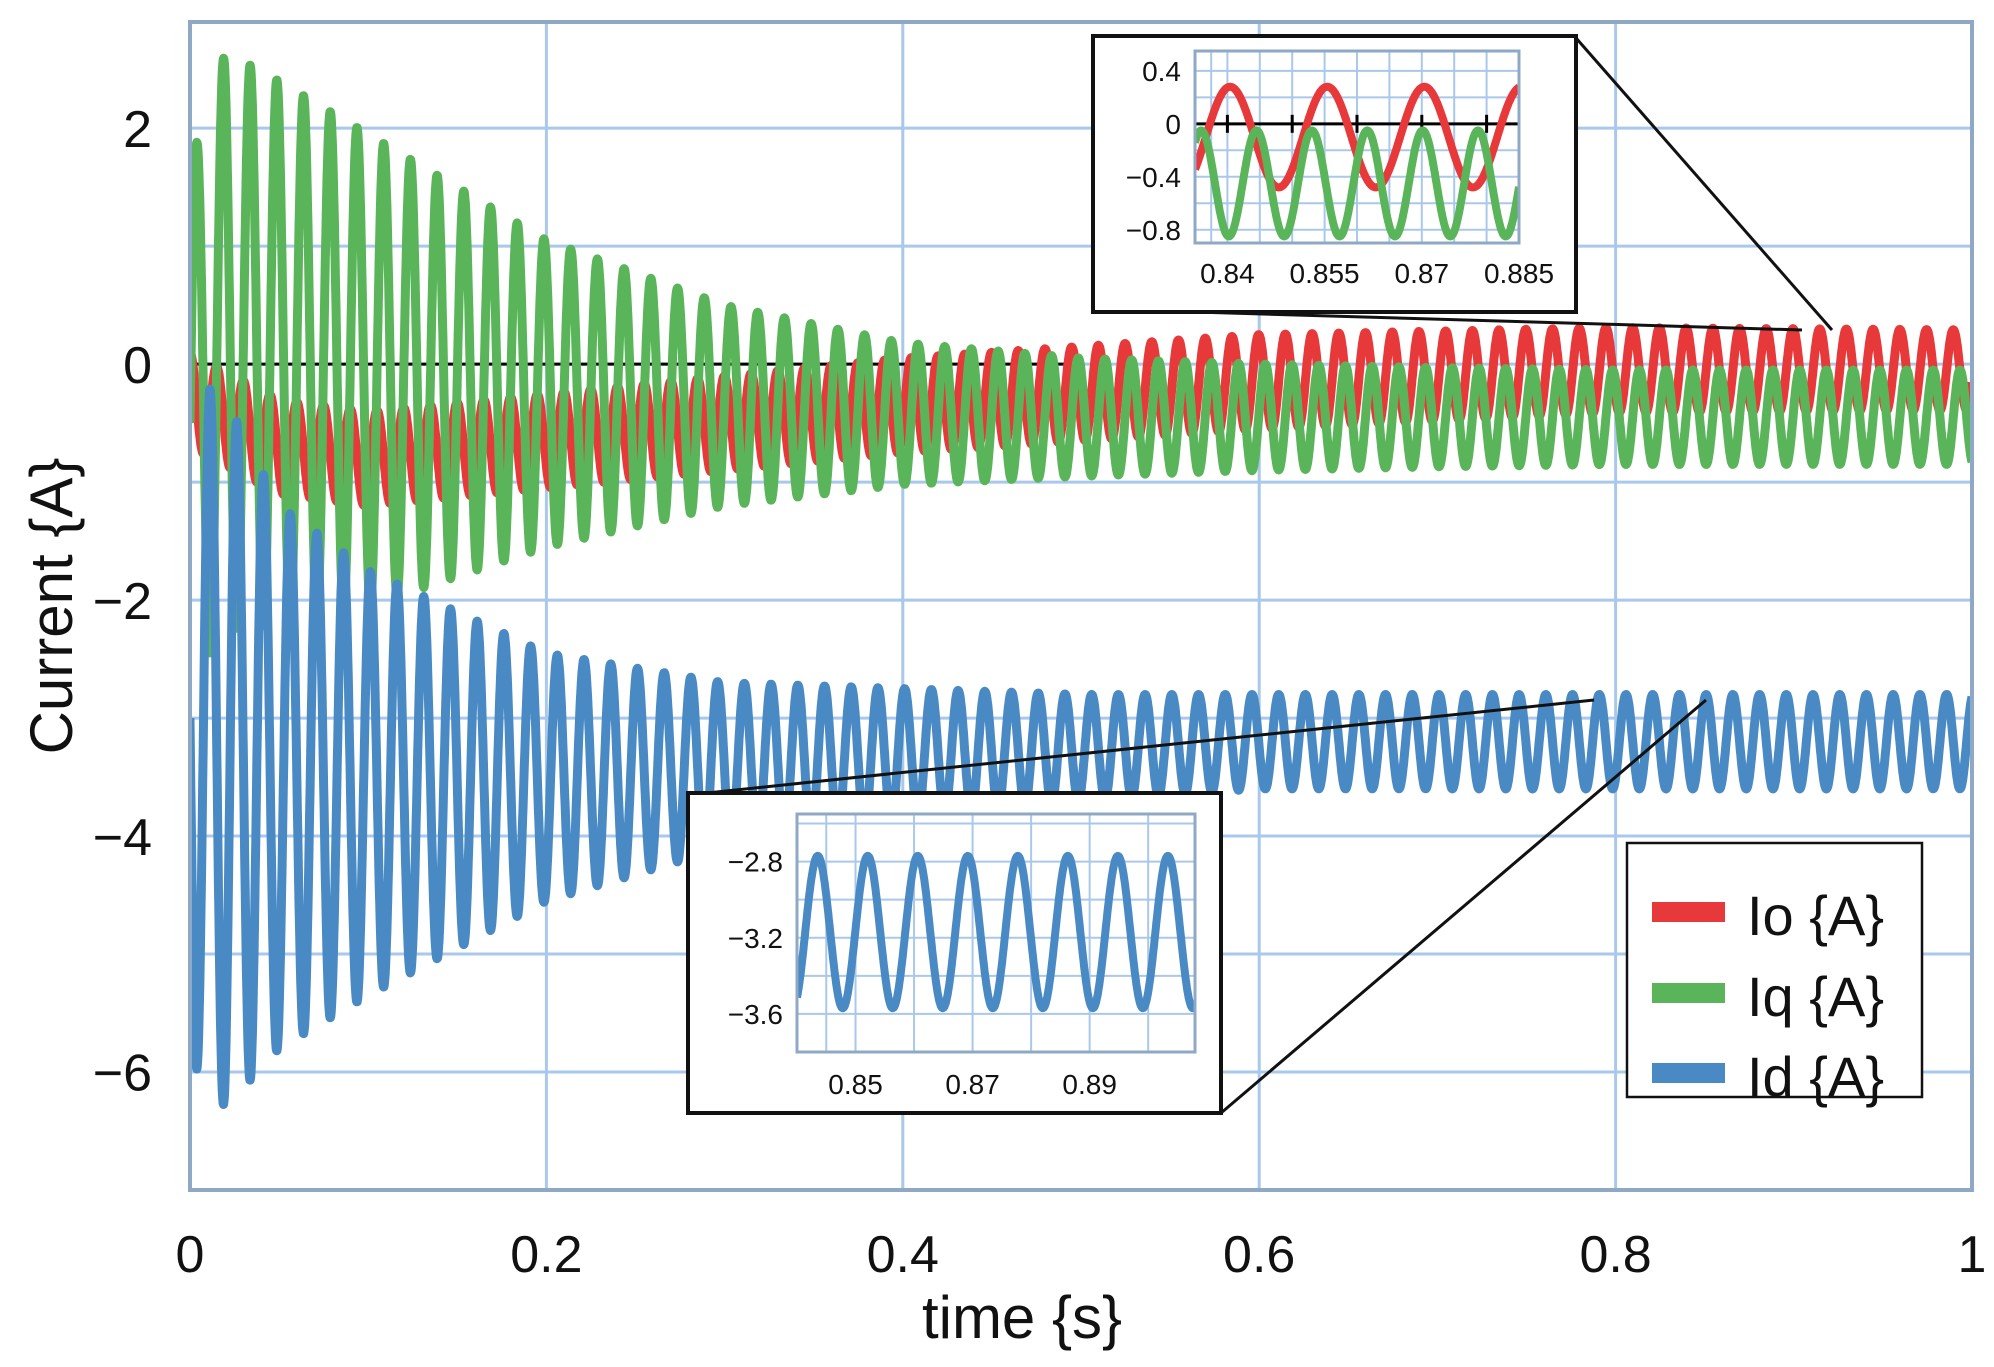 The height and width of the screenshot is (1367, 1994). Describe the element at coordinates (1173, 124) in the screenshot. I see `inset-top-y-tick-label: 0` at that location.